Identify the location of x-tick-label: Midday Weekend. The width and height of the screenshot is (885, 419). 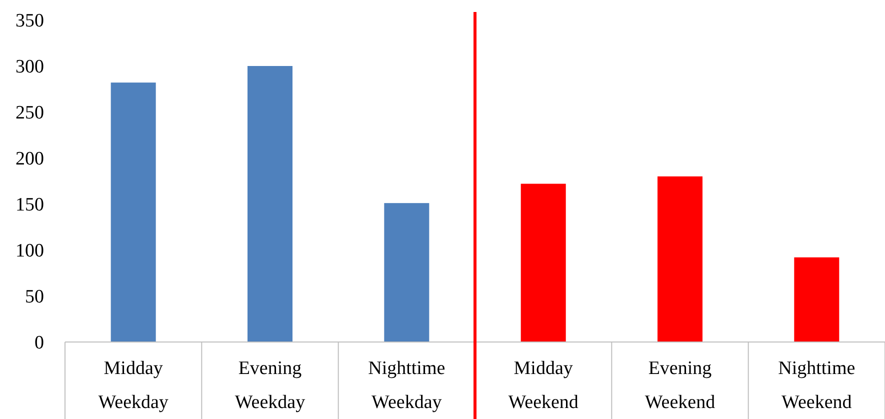
(543, 385).